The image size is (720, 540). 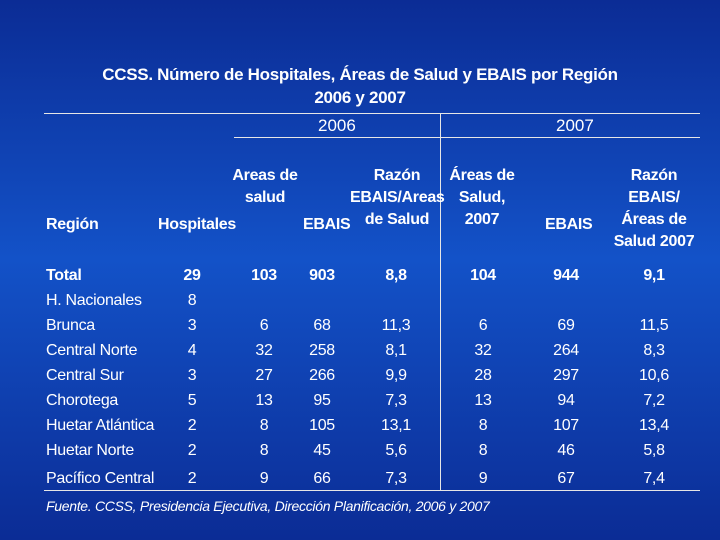 I want to click on table-subtitle: 2006 y 2007, so click(x=360, y=97).